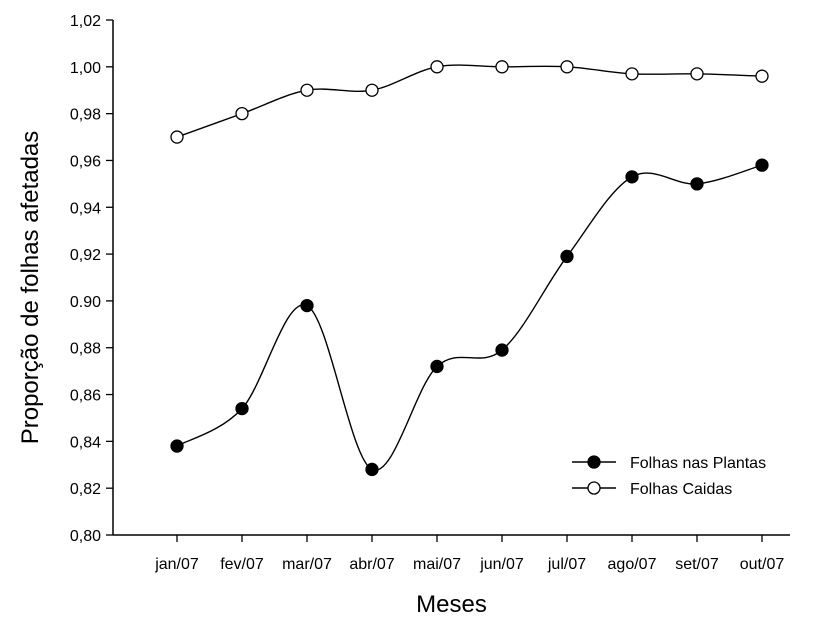 The width and height of the screenshot is (815, 620). I want to click on y-tick-label: 0,84, so click(85, 442).